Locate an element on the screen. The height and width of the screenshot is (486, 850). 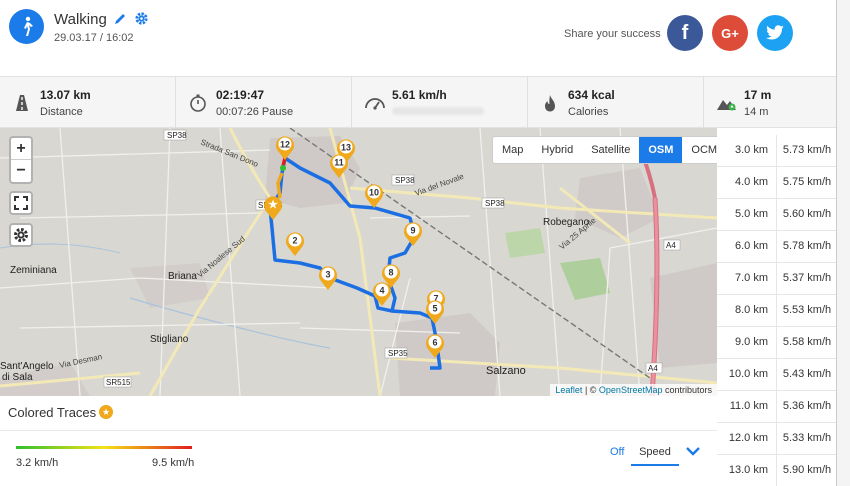
stat-label: 14 m is located at coordinates (756, 112).